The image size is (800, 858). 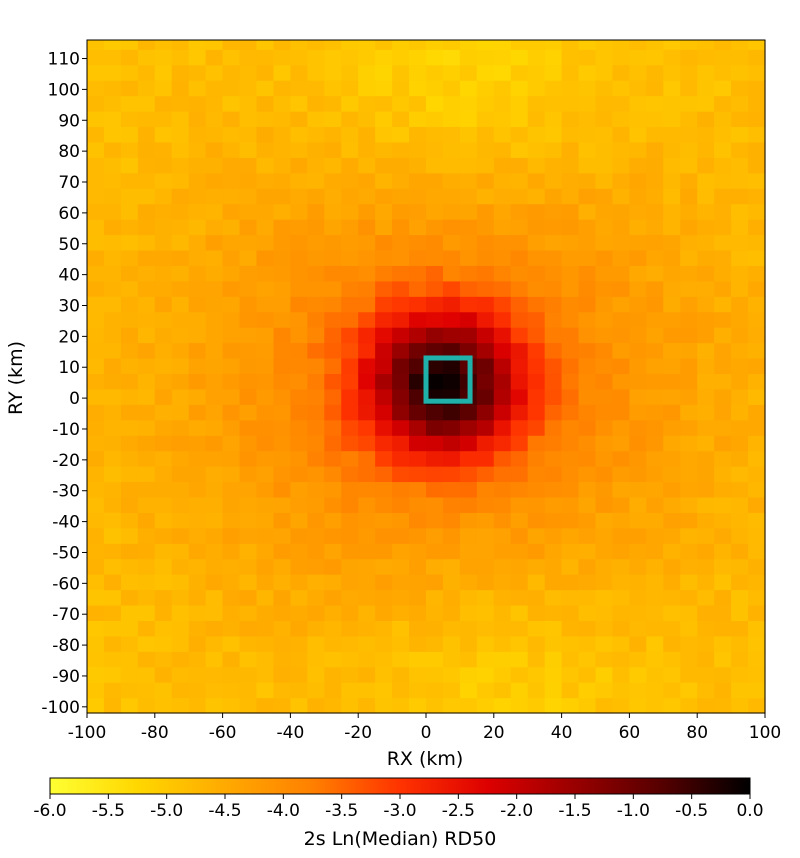 I want to click on source-box, so click(x=448, y=379).